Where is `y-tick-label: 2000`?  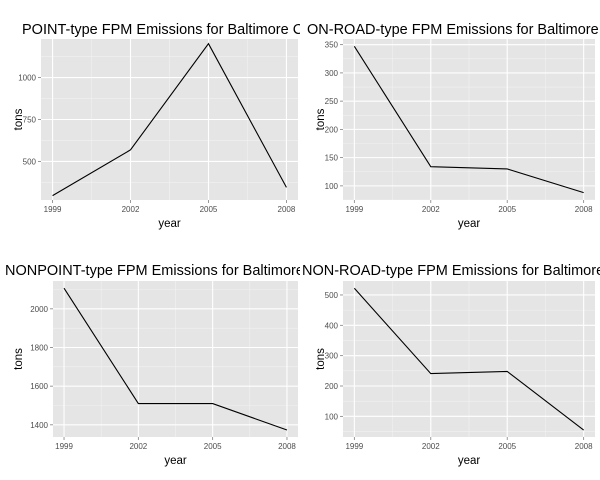
y-tick-label: 2000 is located at coordinates (39, 309).